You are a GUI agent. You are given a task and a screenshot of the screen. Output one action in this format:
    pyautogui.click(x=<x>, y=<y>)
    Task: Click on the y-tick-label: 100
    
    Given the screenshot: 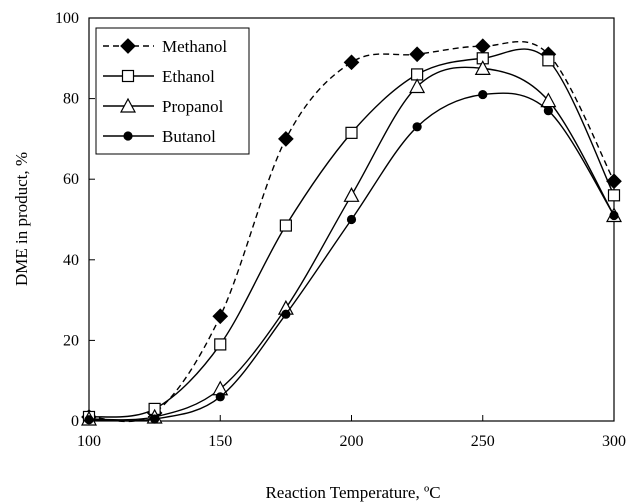 What is the action you would take?
    pyautogui.click(x=67, y=18)
    